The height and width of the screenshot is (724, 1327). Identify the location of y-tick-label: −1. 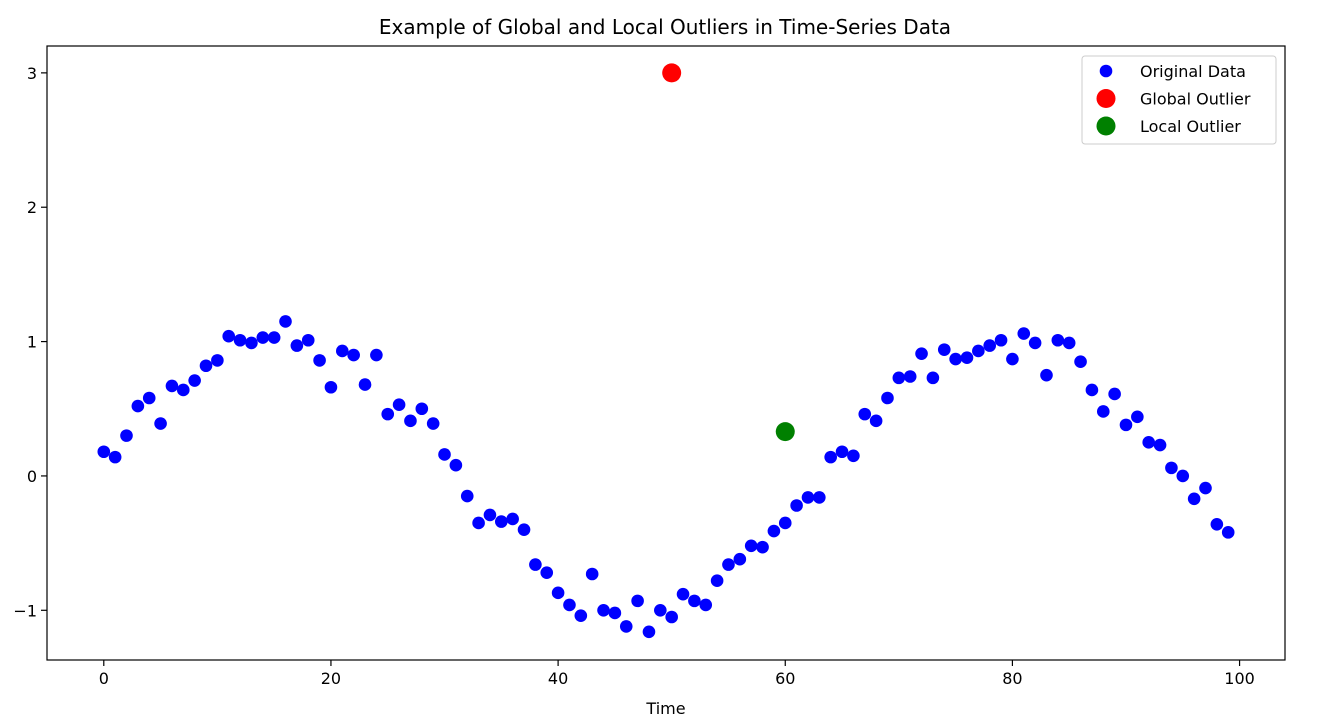
(25, 610).